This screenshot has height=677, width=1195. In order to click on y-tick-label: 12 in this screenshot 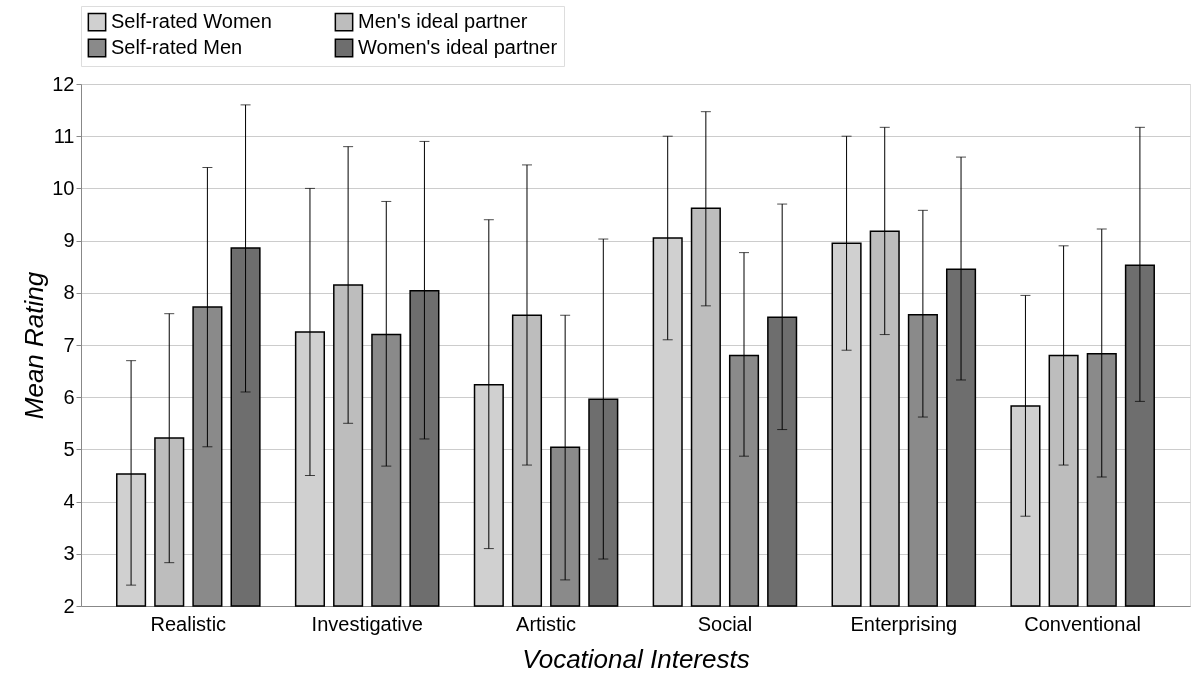, I will do `click(63, 83)`.